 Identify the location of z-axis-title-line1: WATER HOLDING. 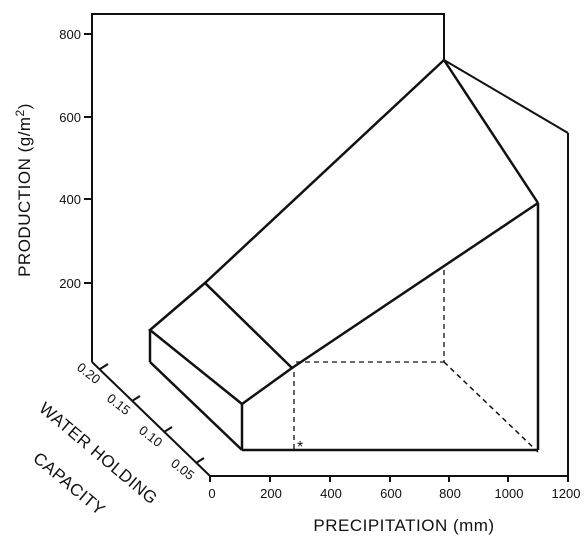
(98, 454).